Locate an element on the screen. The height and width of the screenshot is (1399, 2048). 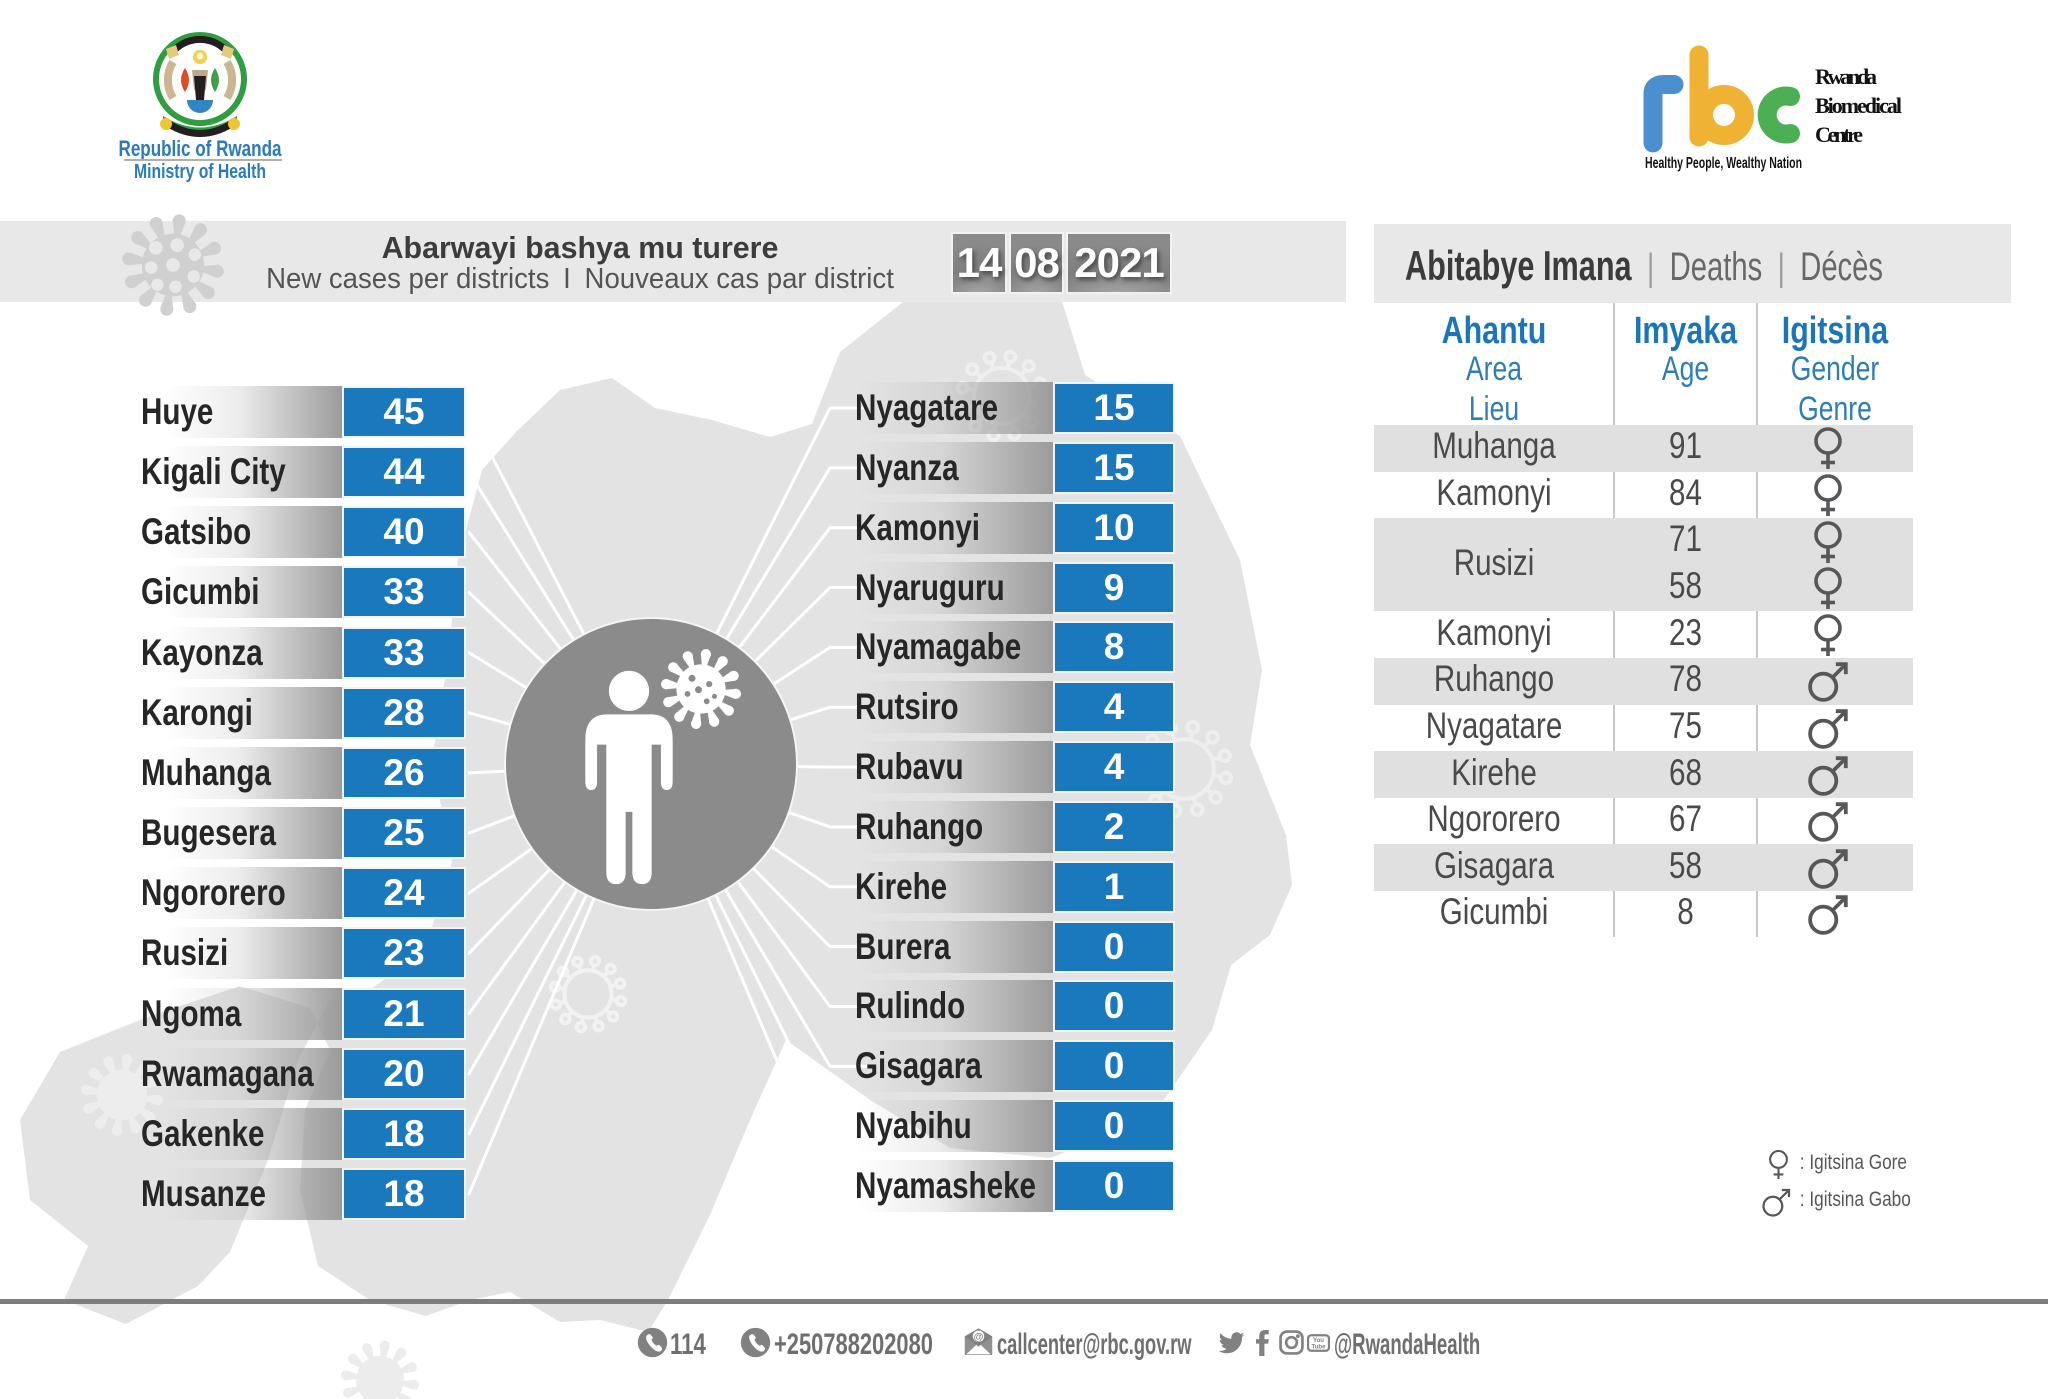
svg-text: Biomedical is located at coordinates (1858, 105).